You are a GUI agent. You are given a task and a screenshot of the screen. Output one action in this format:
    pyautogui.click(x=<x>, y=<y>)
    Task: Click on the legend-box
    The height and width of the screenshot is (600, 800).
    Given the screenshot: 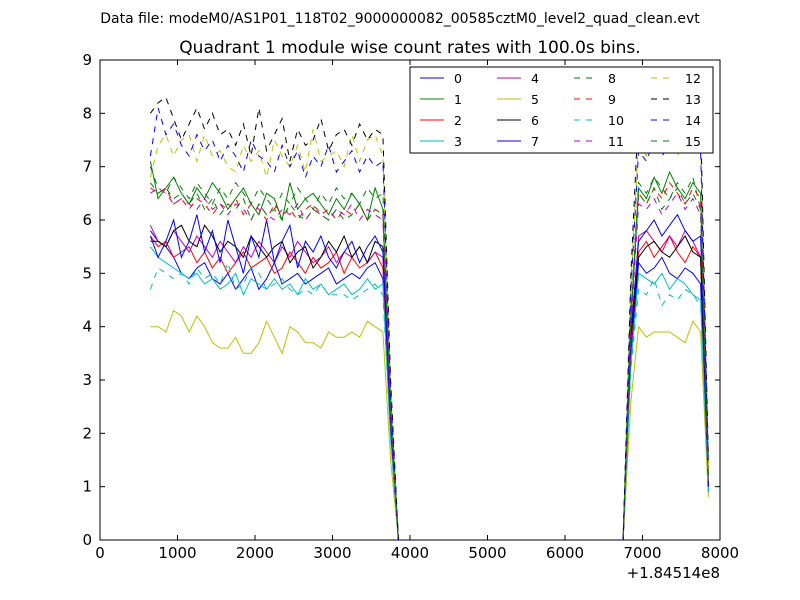 What is the action you would take?
    pyautogui.click(x=561, y=110)
    